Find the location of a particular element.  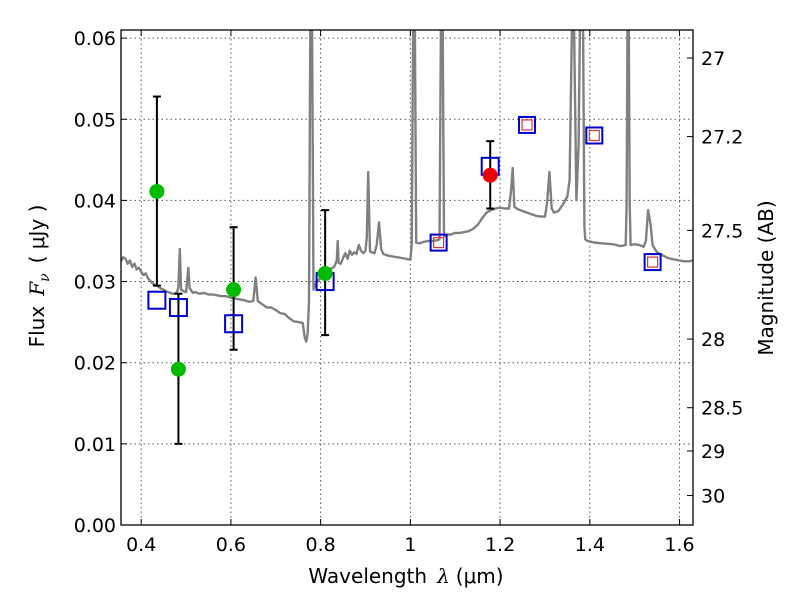

right-tick-label: 27.2 is located at coordinates (722, 138).